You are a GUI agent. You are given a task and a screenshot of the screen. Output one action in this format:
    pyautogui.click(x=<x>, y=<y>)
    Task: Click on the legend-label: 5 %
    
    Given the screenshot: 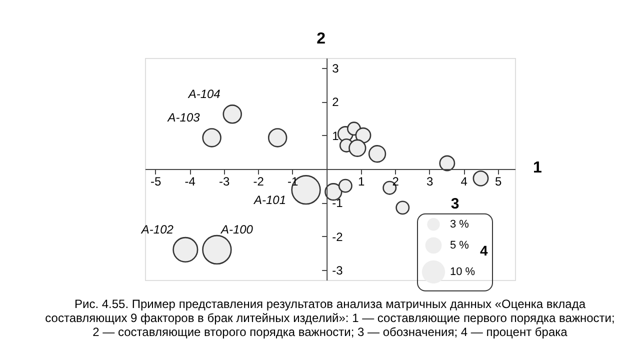 What is the action you would take?
    pyautogui.click(x=460, y=245)
    